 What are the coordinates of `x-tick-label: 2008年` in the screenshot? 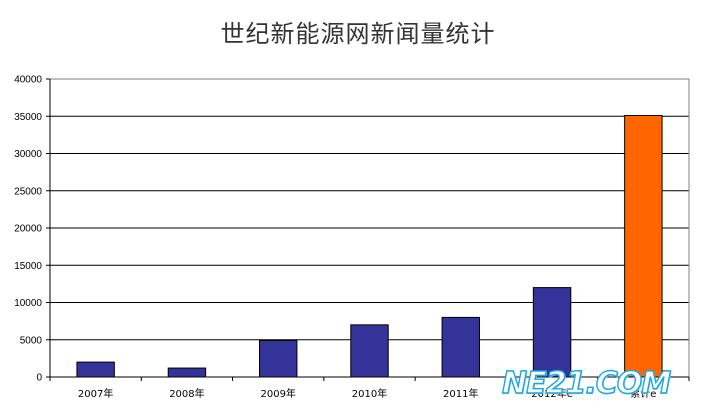 It's located at (186, 393).